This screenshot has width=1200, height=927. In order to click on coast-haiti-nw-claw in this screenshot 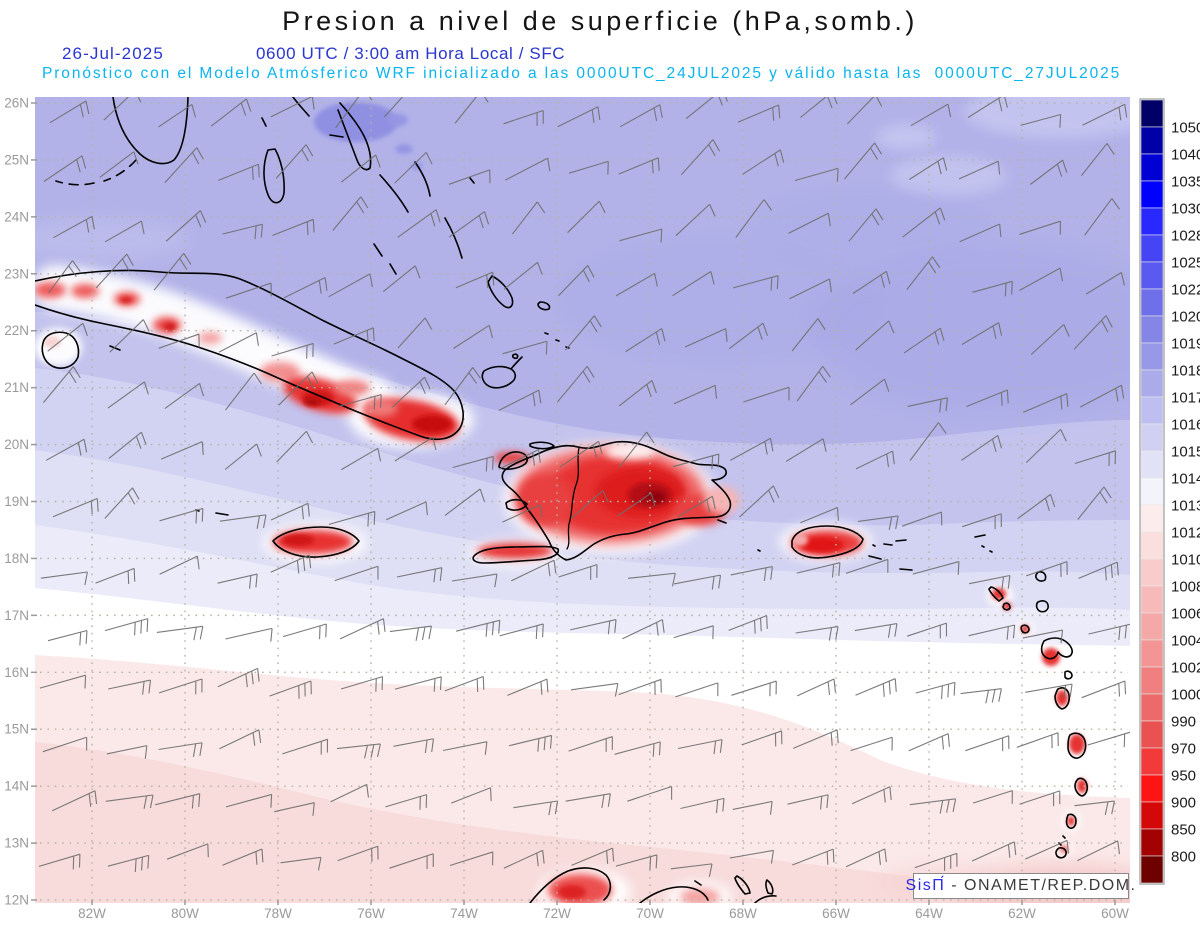, I will do `click(513, 460)`.